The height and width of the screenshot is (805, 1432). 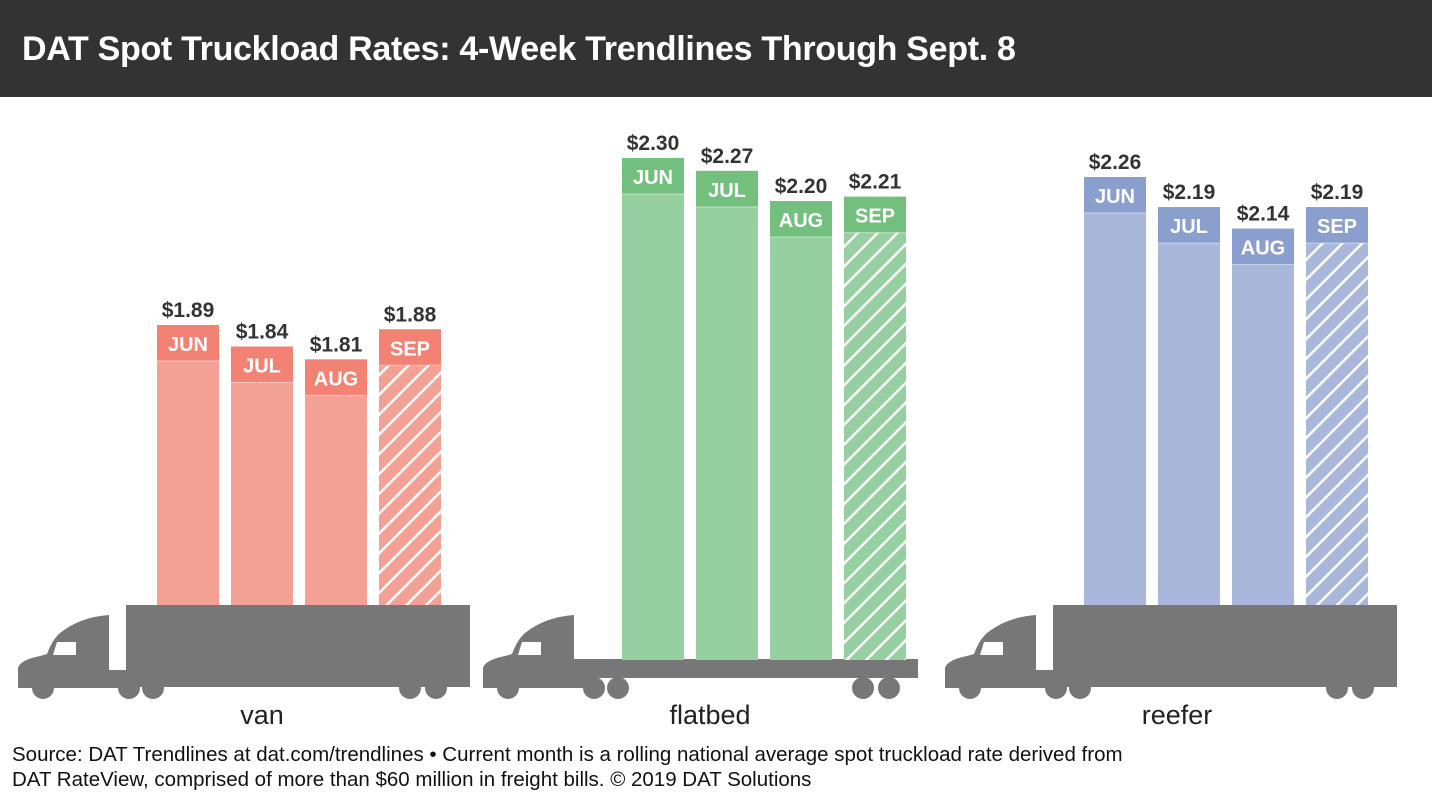 I want to click on bar-cap-flatbed-sep, so click(x=875, y=214).